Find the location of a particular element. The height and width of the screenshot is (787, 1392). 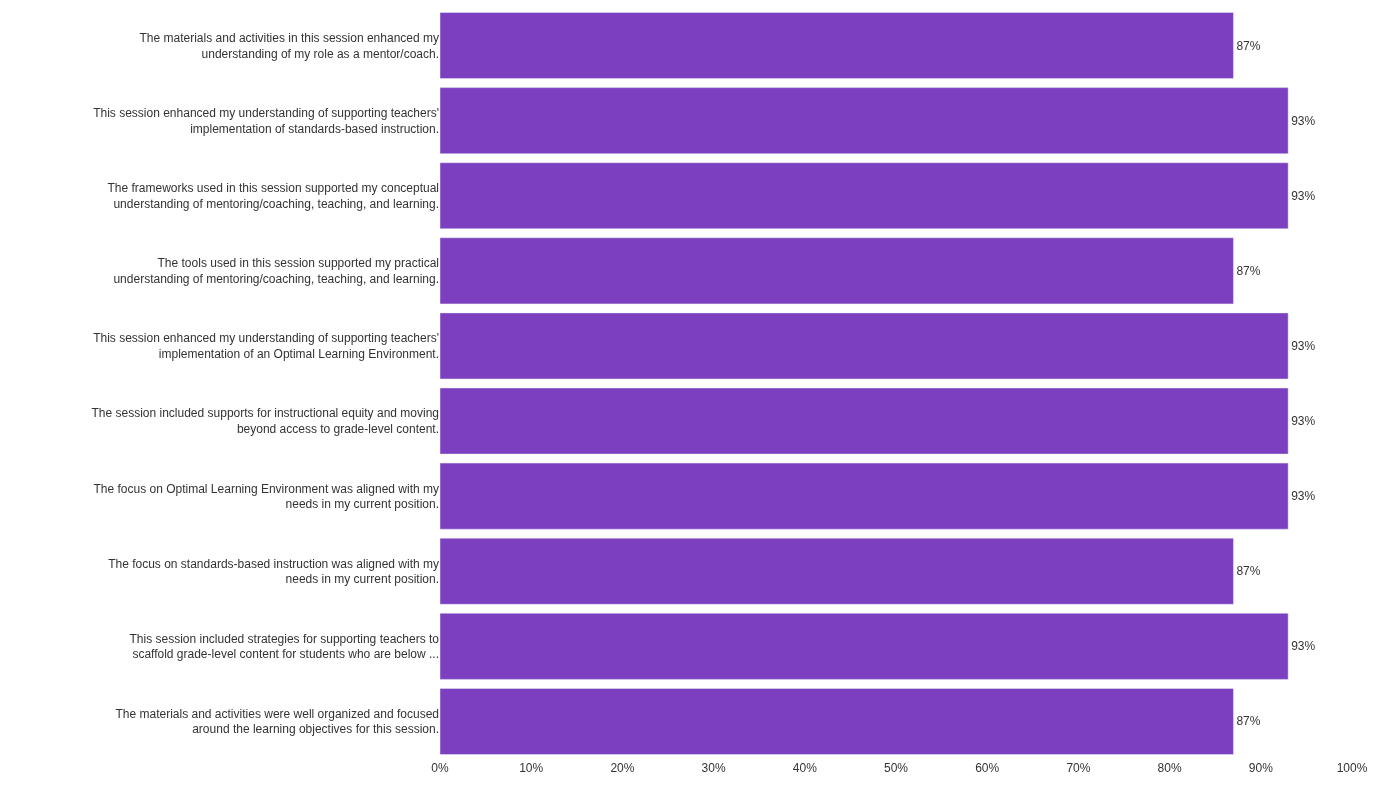

y-tick-label: This session enhanced my understanding of supporting teachers' implementation of standards-based instruction. is located at coordinates (266, 121).